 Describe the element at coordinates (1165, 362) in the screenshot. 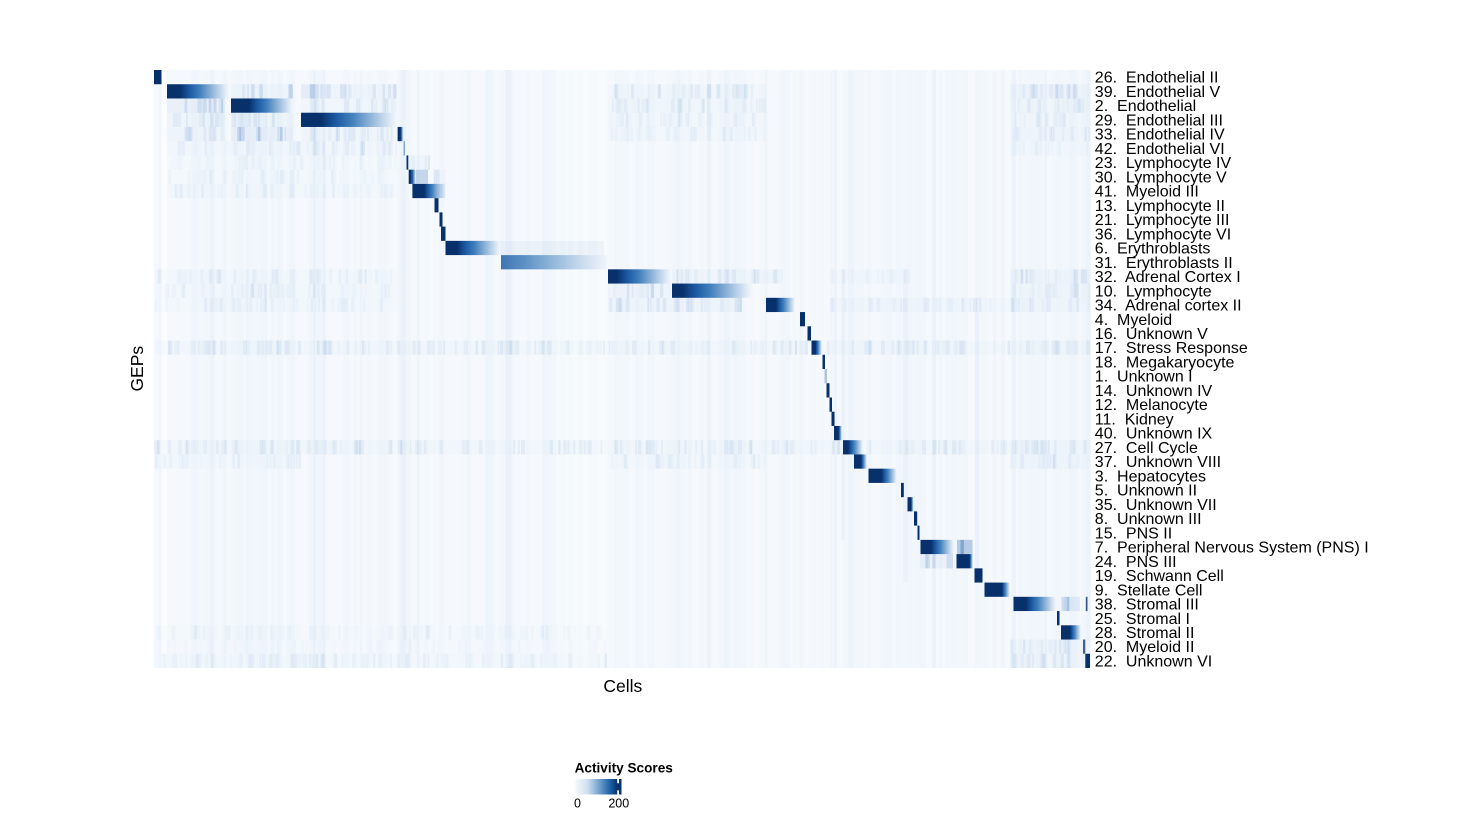

I see `svg-text: 18. Megakaryocyte` at that location.